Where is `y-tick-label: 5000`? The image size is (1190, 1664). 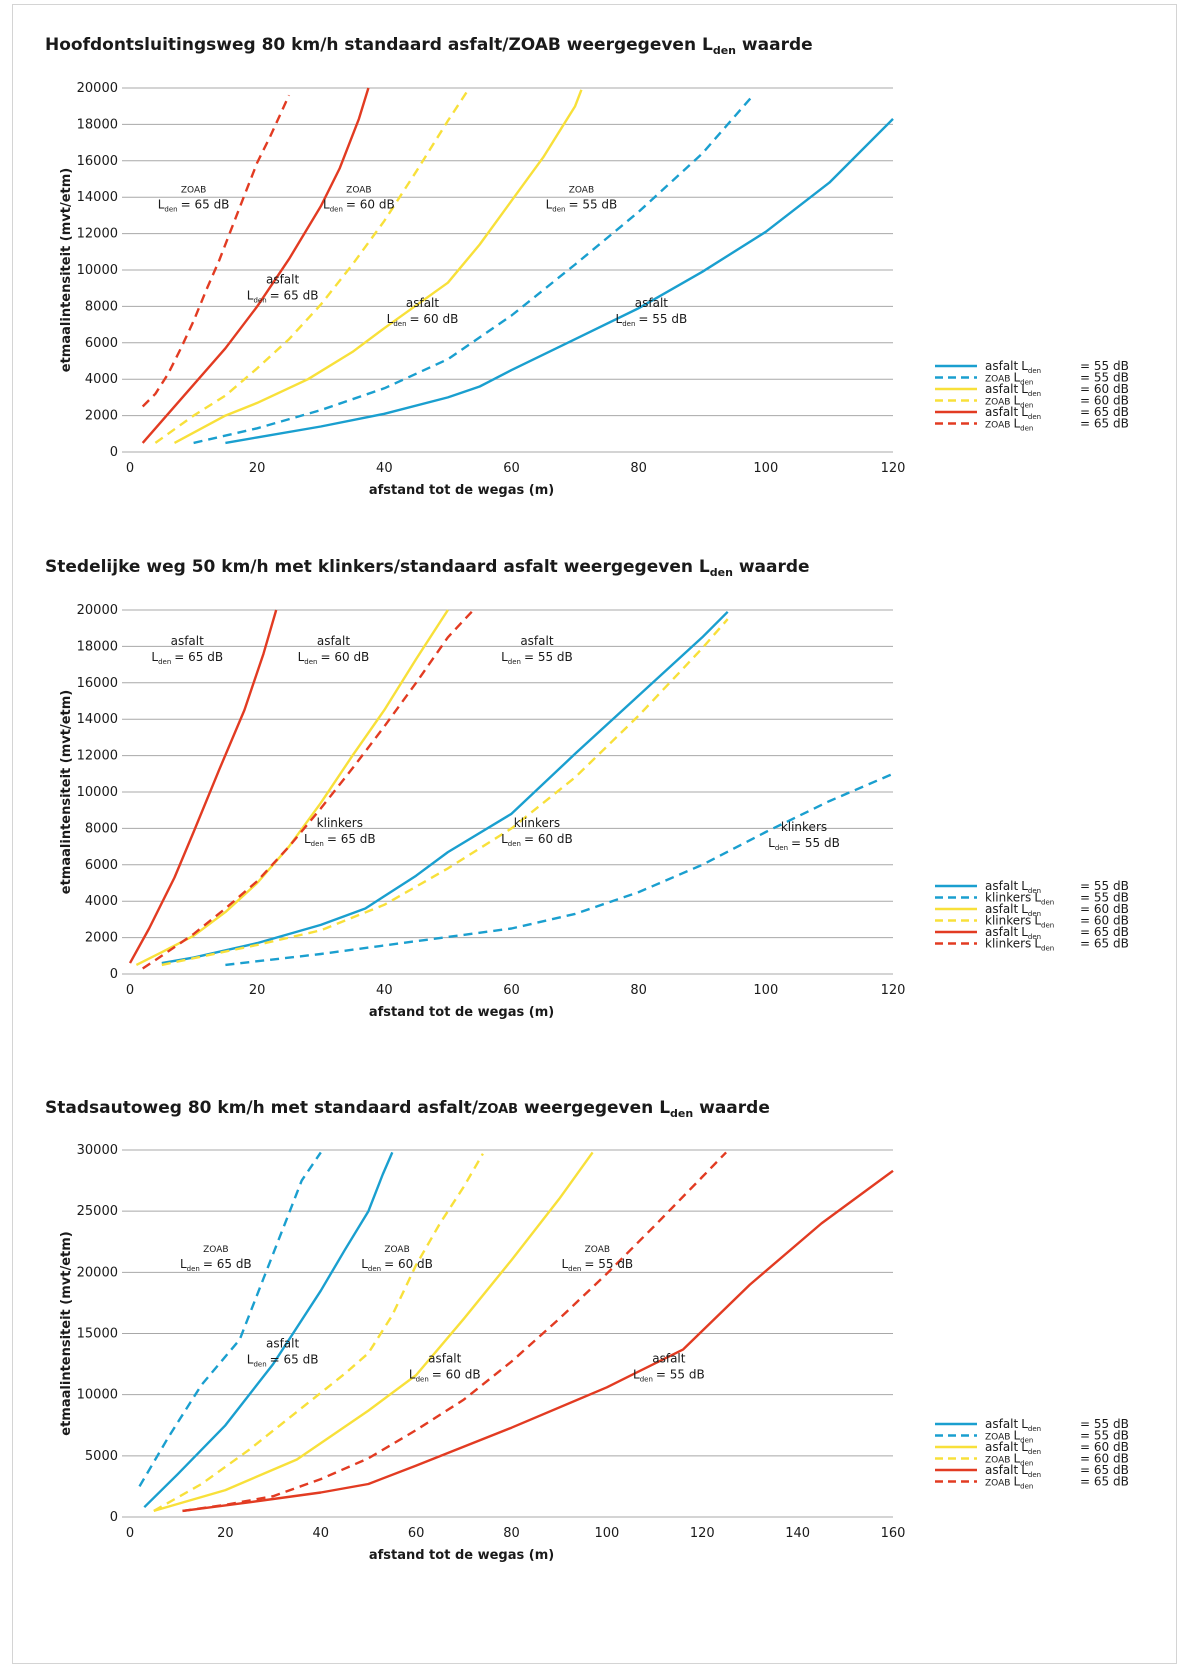
y-tick-label: 5000 is located at coordinates (101, 1456).